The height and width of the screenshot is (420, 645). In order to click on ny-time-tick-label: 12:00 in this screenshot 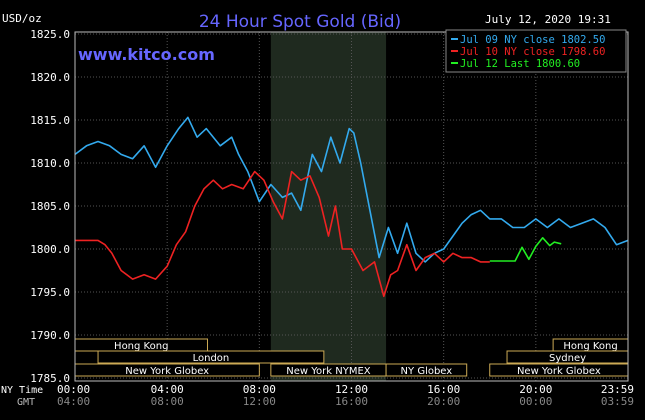, I will do `click(351, 389)`.